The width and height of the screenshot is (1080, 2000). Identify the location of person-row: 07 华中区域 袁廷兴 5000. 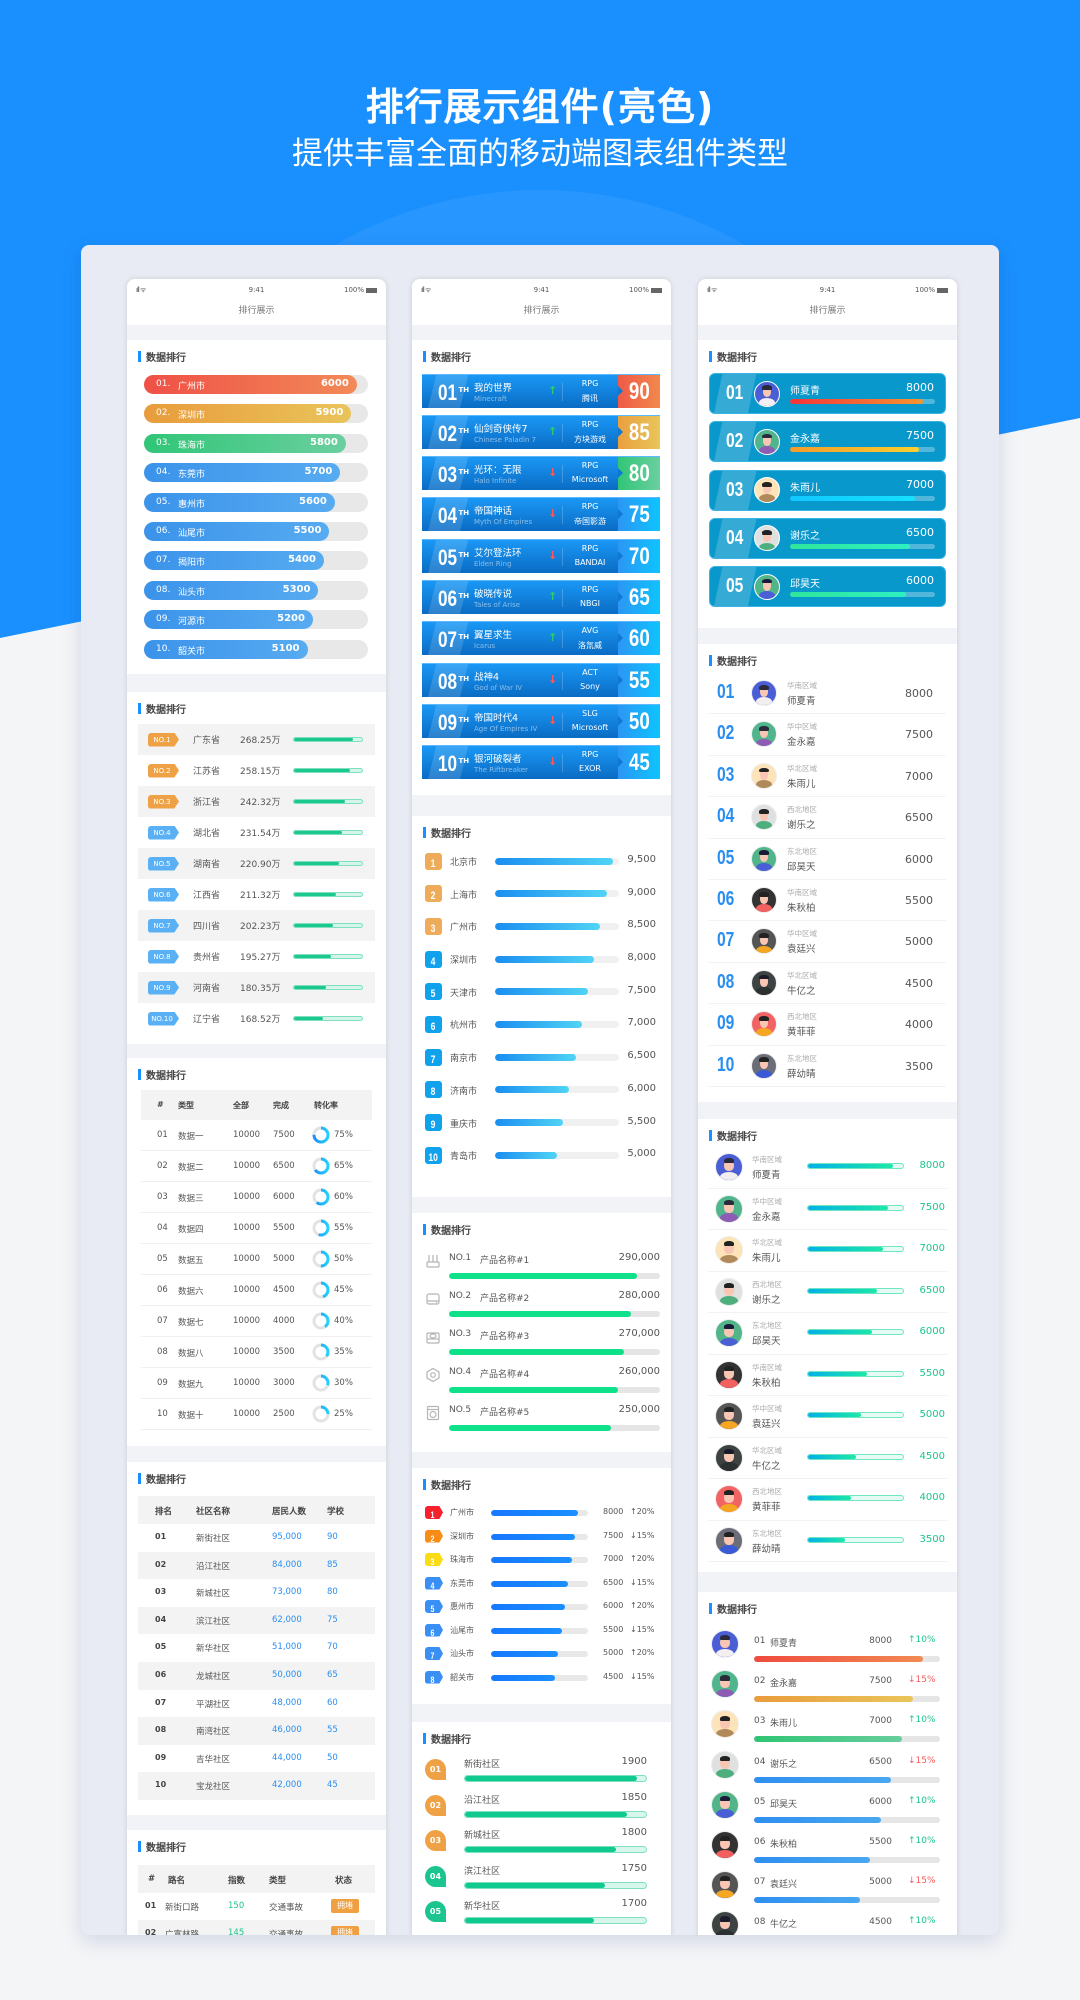
(827, 942).